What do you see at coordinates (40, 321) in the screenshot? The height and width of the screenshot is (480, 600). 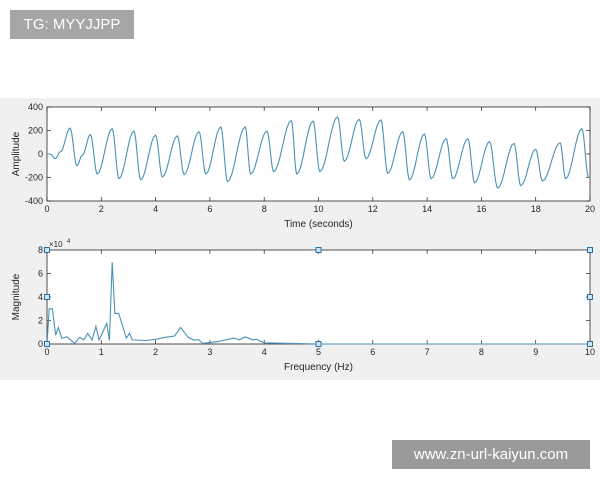 I see `y-tick-label: 2` at bounding box center [40, 321].